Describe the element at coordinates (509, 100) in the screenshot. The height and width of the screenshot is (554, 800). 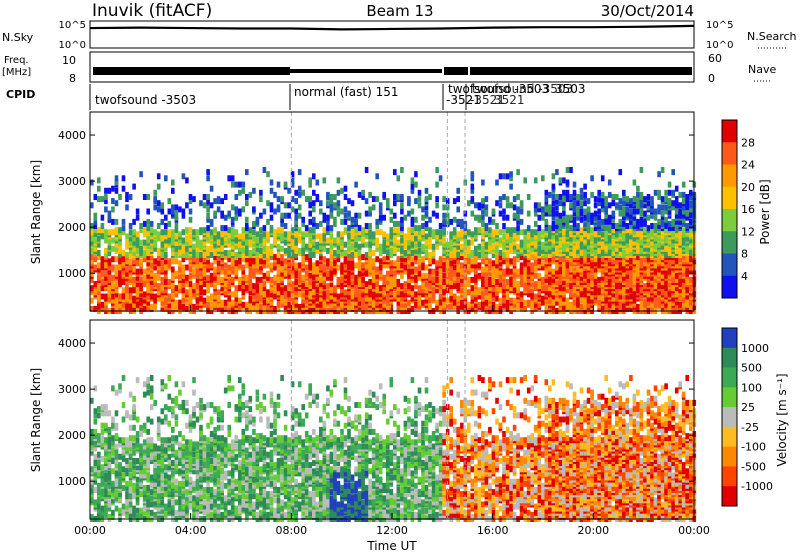
I see `cpid-overlap-4: 3521` at that location.